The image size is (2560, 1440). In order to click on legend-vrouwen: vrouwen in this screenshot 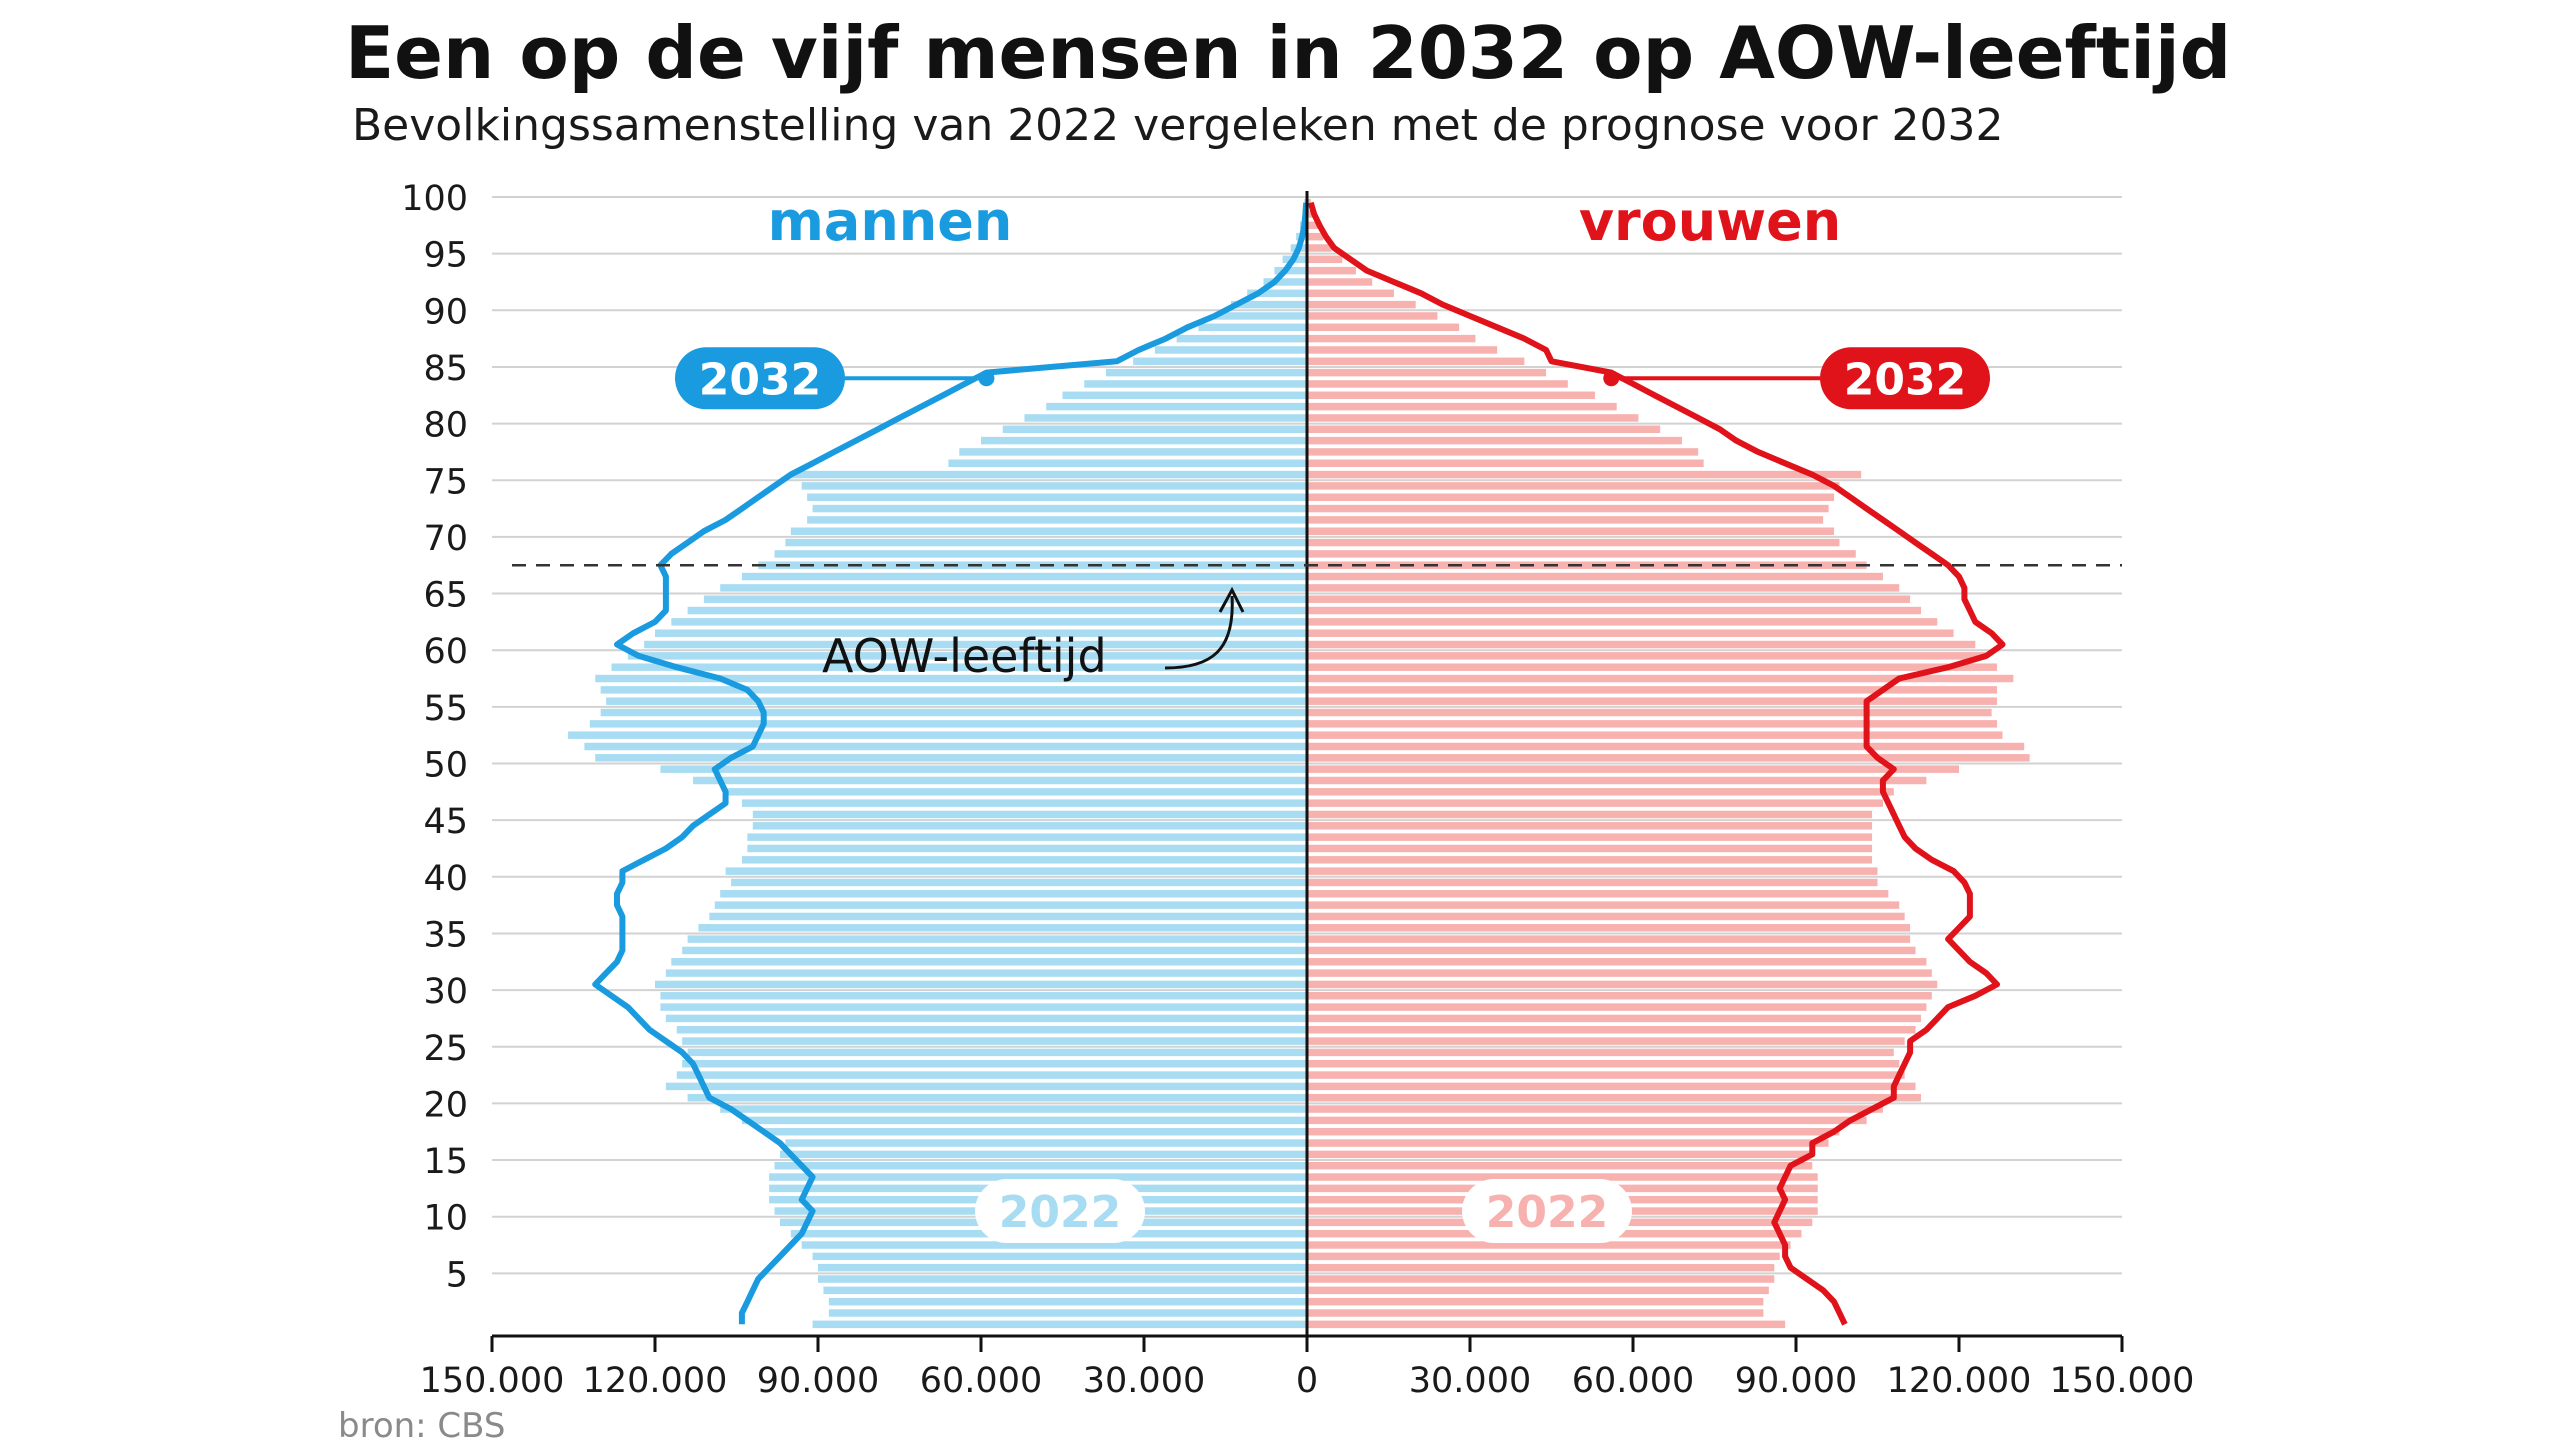, I will do `click(1710, 221)`.